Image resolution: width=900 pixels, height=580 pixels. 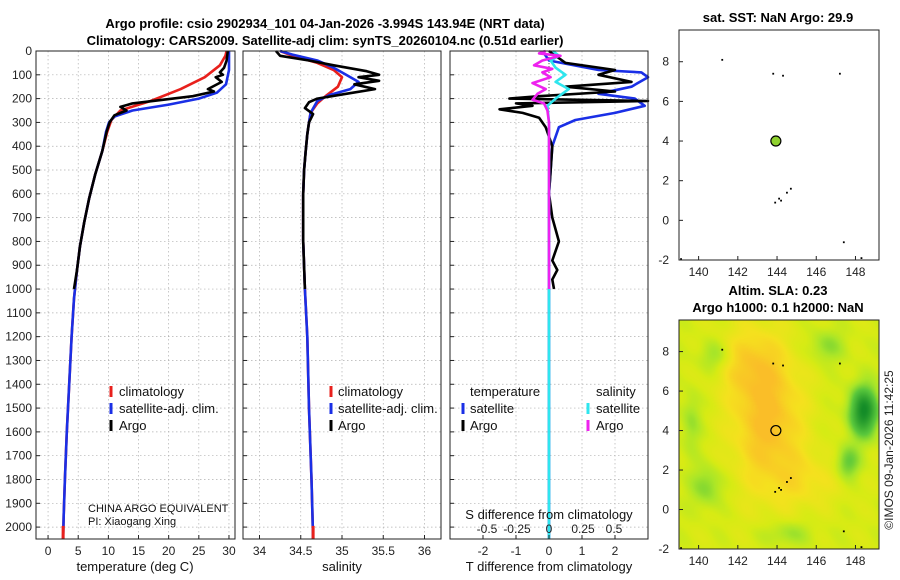 I want to click on sla_map-lat-tick-label: 8, so click(x=665, y=352).